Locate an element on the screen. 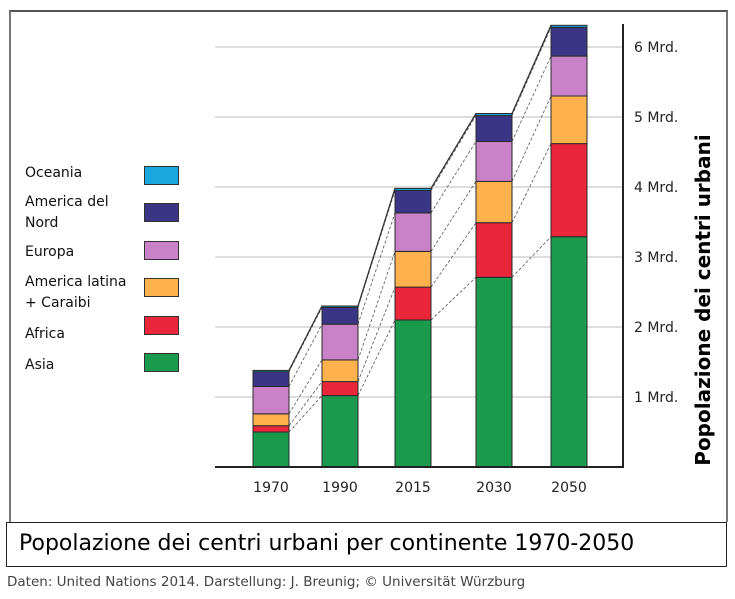  legend-swatch-north-america is located at coordinates (161, 212).